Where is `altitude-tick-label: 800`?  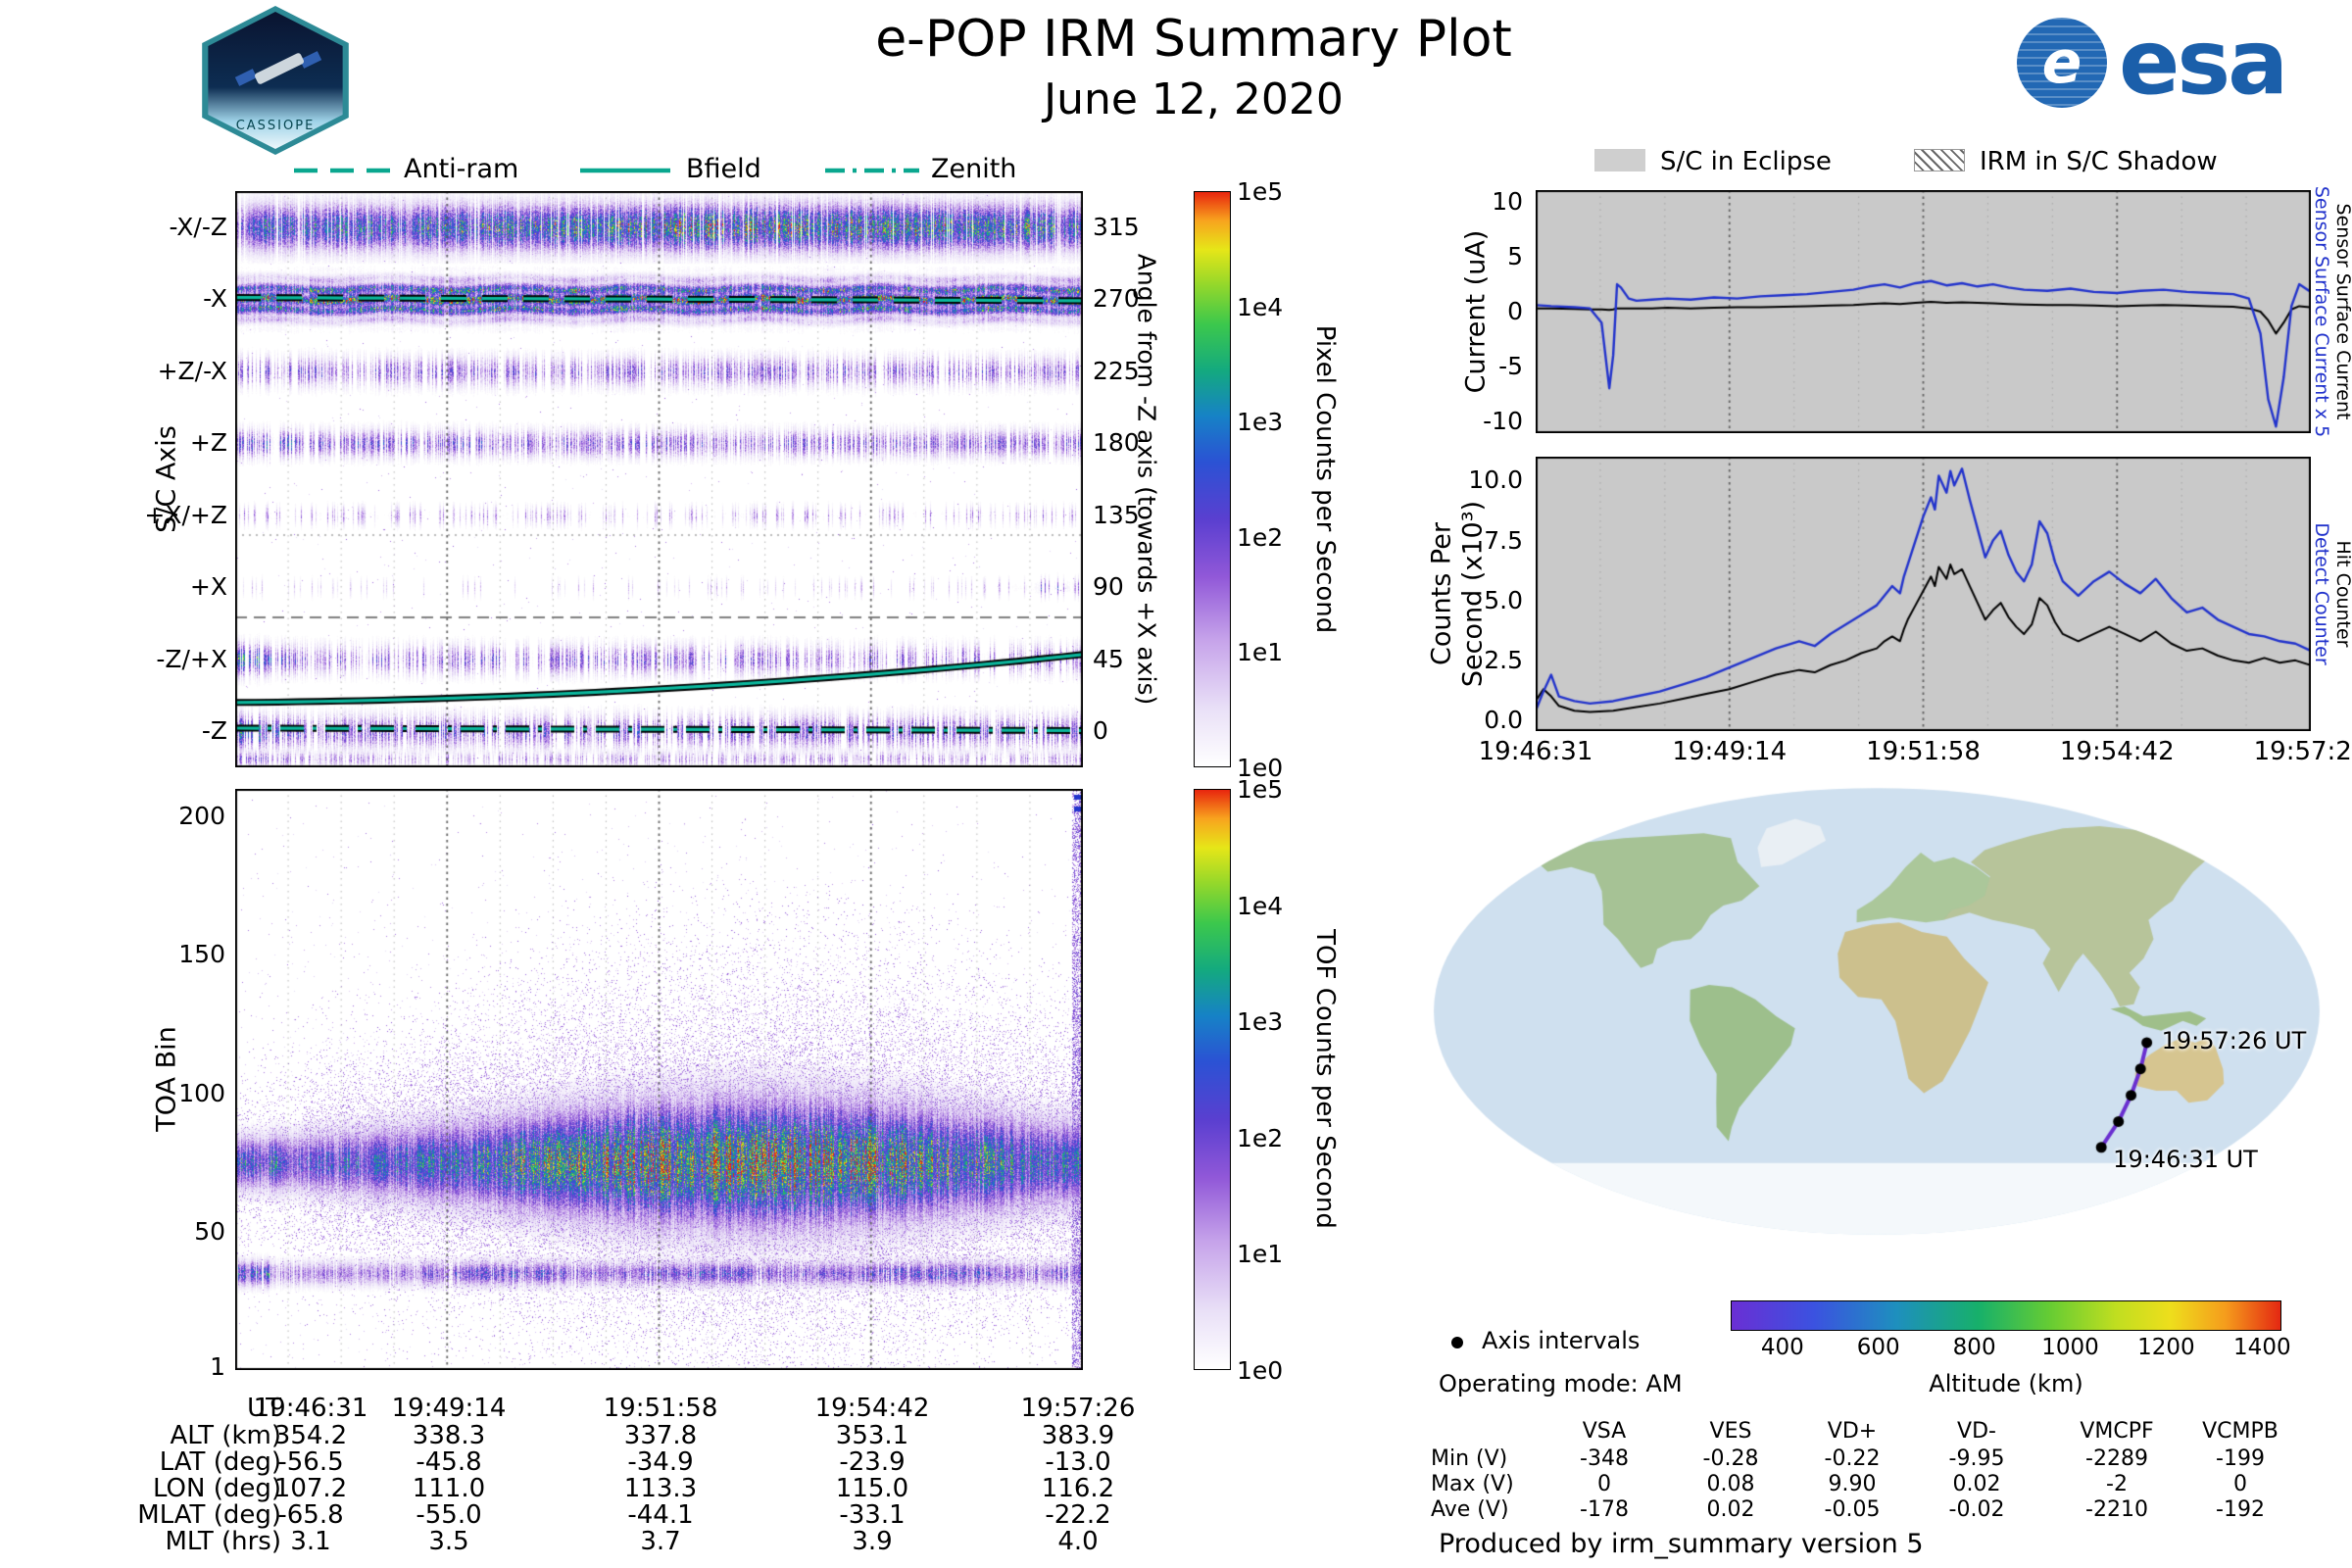
altitude-tick-label: 800 is located at coordinates (1974, 1347).